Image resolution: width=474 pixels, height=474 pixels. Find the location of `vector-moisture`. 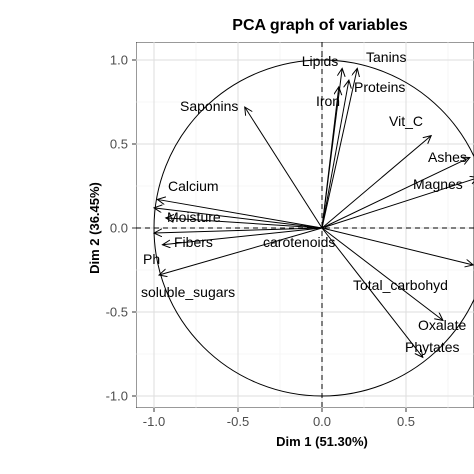

vector-moisture is located at coordinates (238, 218).